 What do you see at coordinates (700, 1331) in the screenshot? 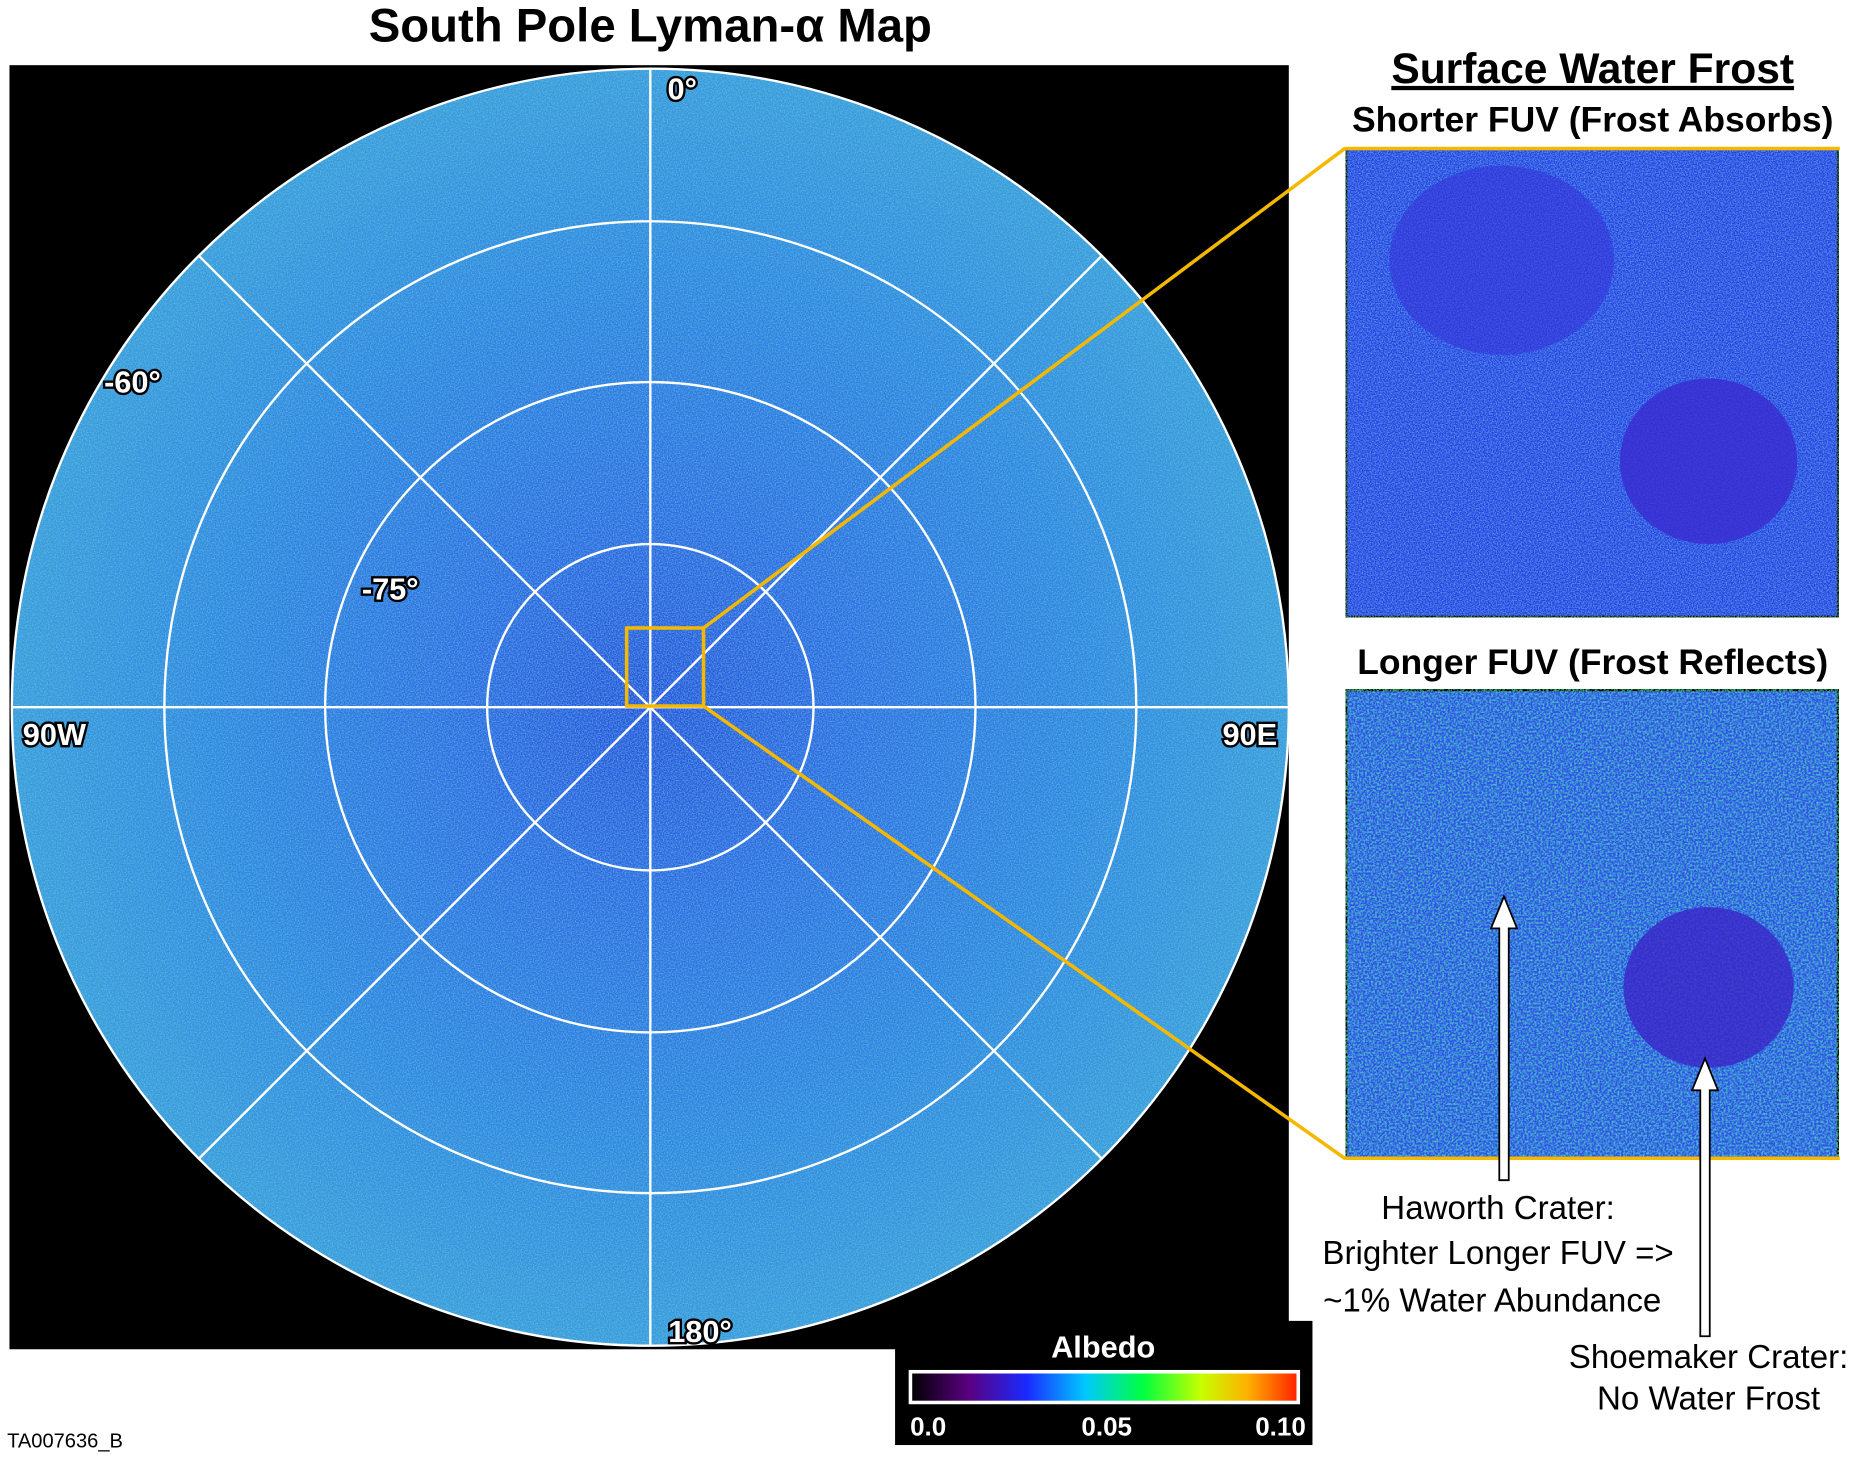
I see `map-label: 180°` at bounding box center [700, 1331].